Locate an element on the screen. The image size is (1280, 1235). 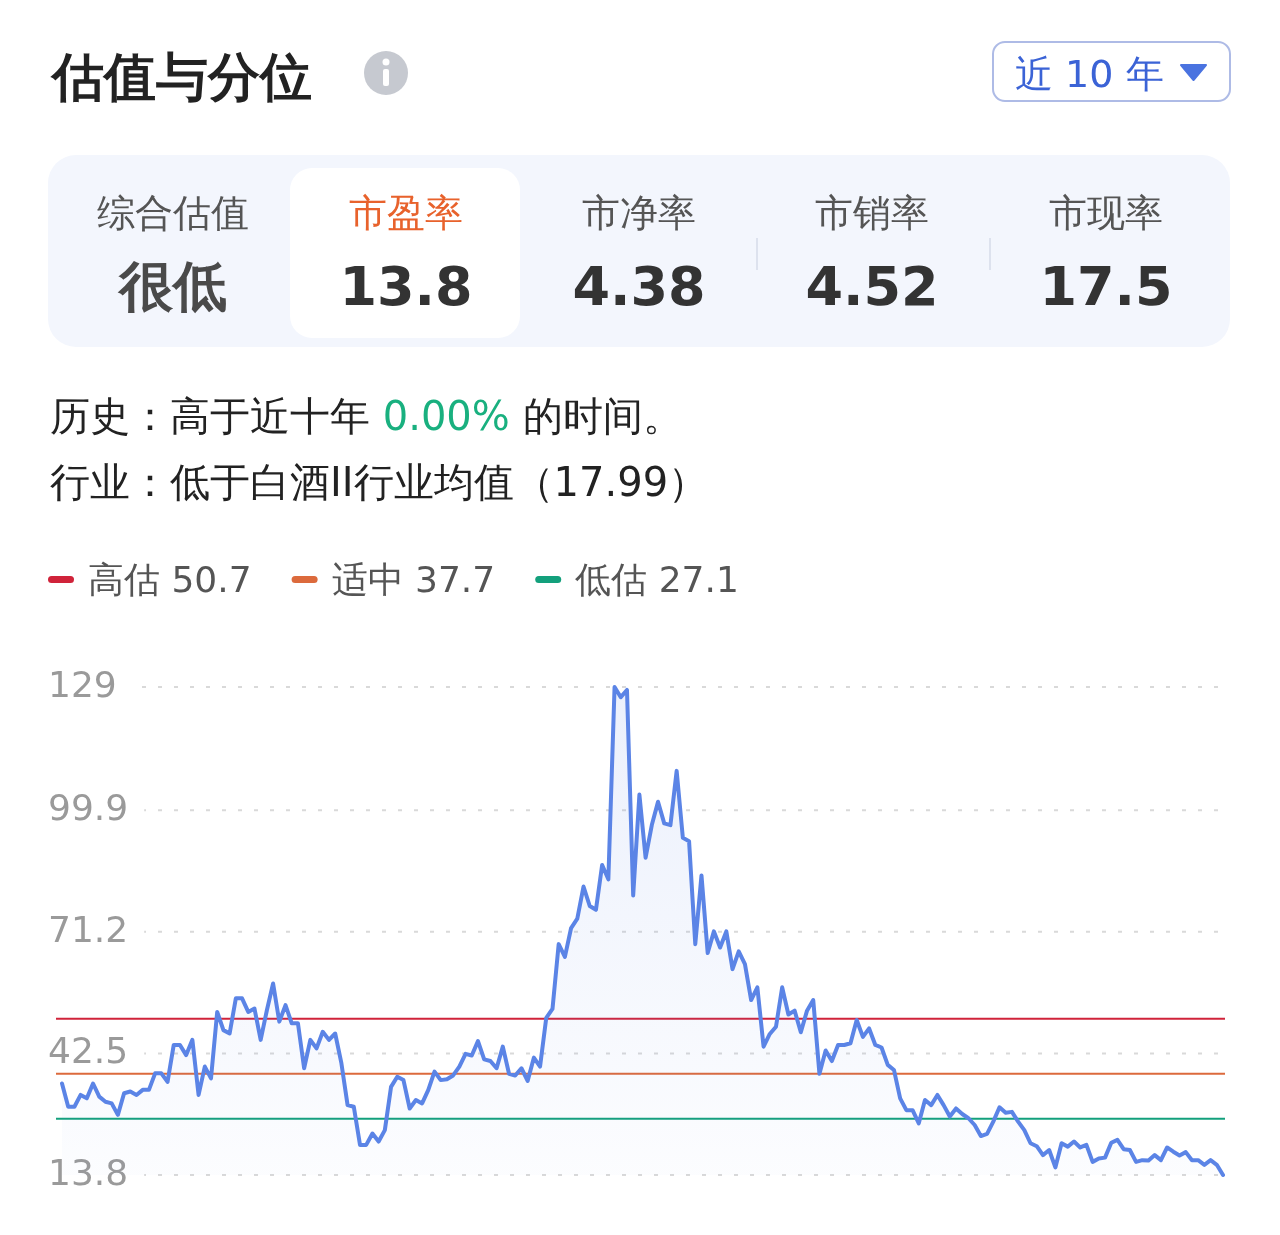
text: 行业：低于白酒II行业均值（17.99） is located at coordinates (379, 482).